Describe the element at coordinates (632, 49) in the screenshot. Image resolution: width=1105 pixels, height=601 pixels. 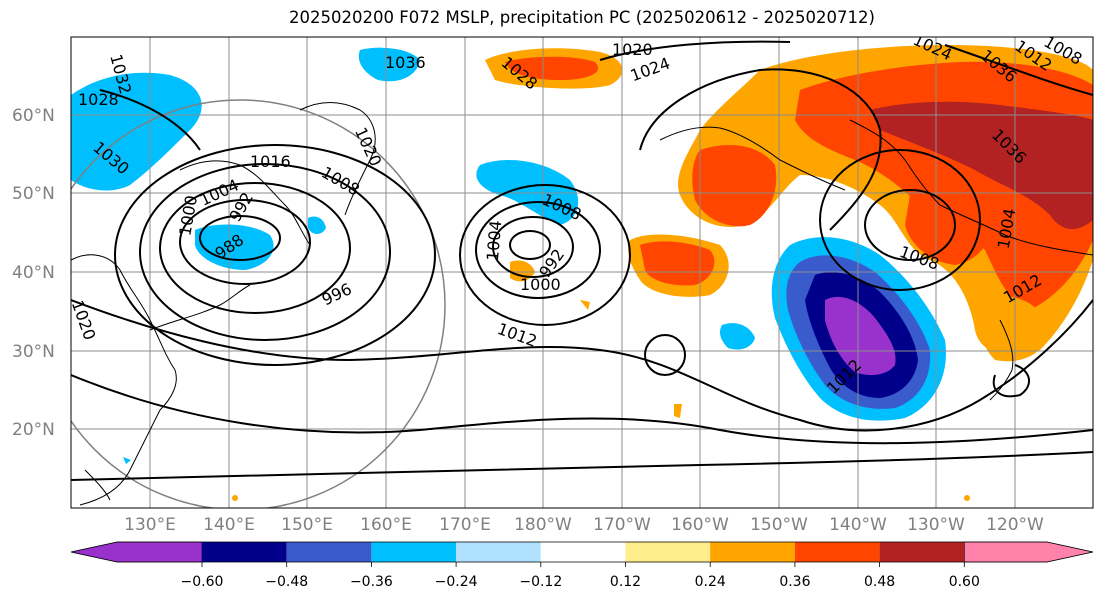
I see `isobar-label: 1020` at that location.